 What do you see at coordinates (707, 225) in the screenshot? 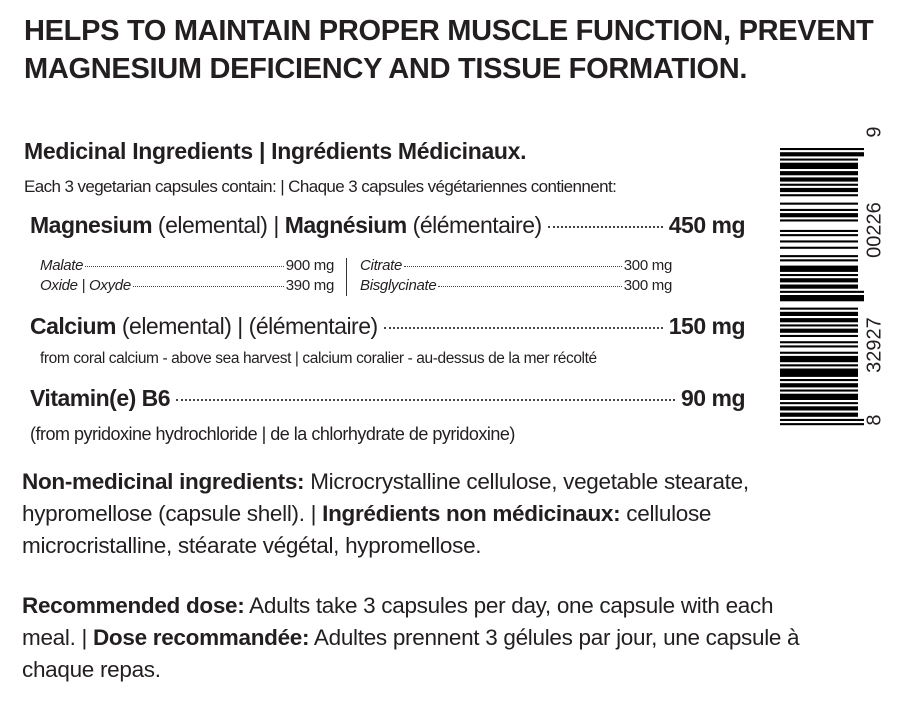
I see `amount: 450 mg` at bounding box center [707, 225].